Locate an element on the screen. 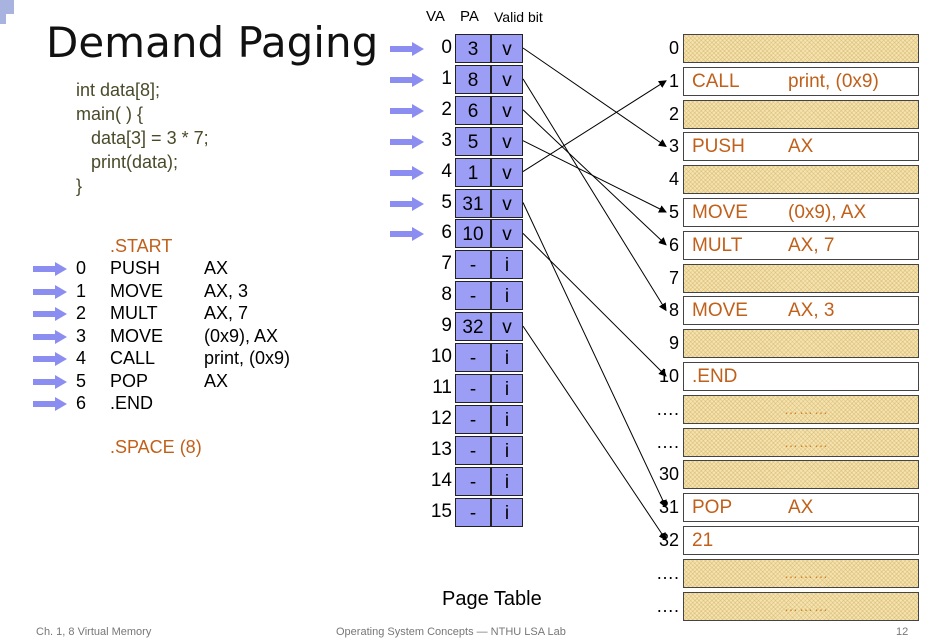  asm-operand: AX is located at coordinates (216, 380).